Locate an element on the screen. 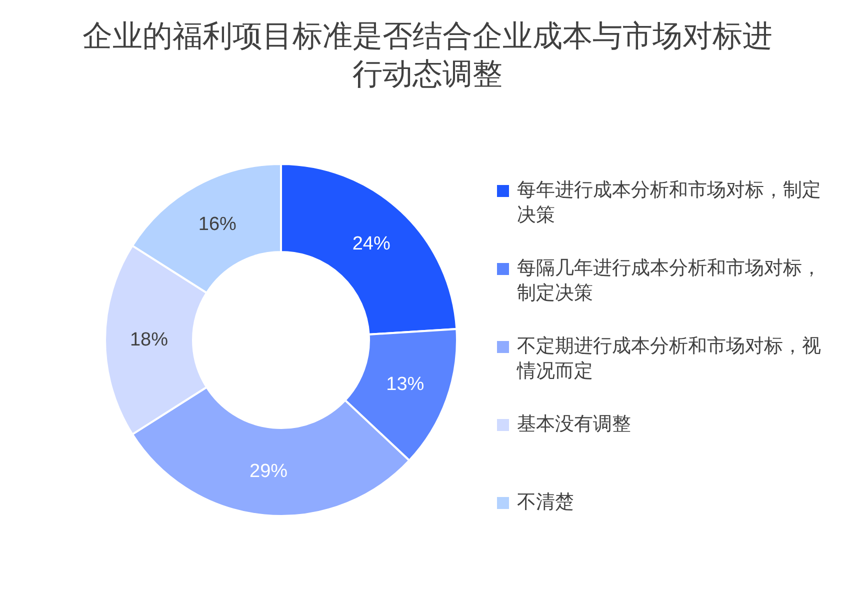 The image size is (855, 607). data-label: 16% is located at coordinates (217, 224).